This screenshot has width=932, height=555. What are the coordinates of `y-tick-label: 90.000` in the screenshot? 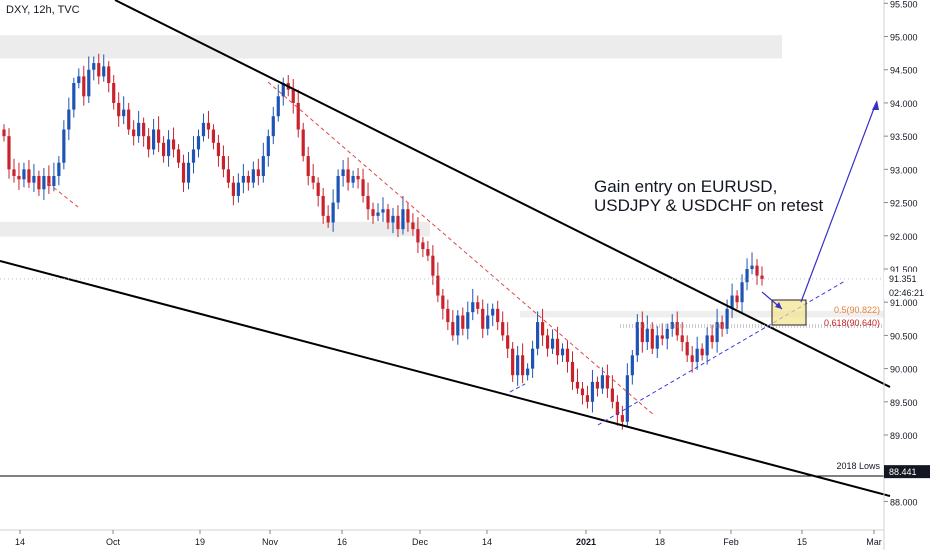 It's located at (904, 370).